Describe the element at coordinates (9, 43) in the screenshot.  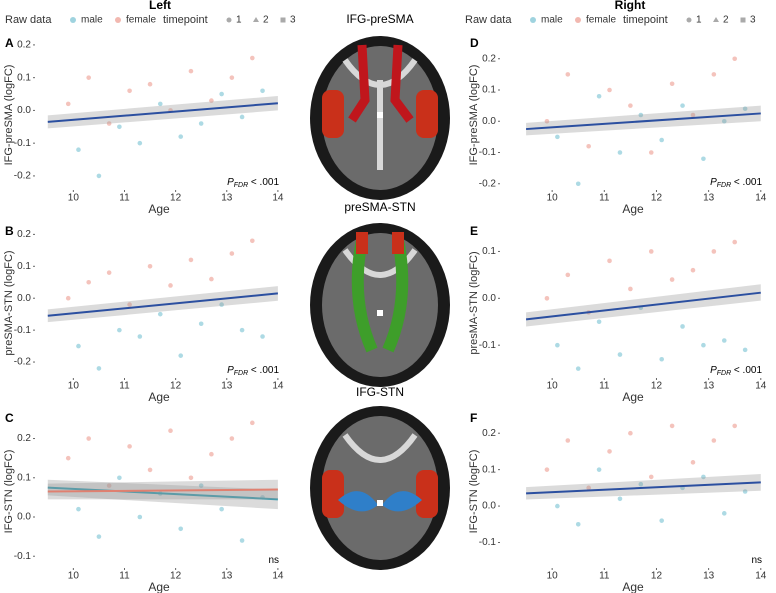
I see `panel-label: A` at that location.